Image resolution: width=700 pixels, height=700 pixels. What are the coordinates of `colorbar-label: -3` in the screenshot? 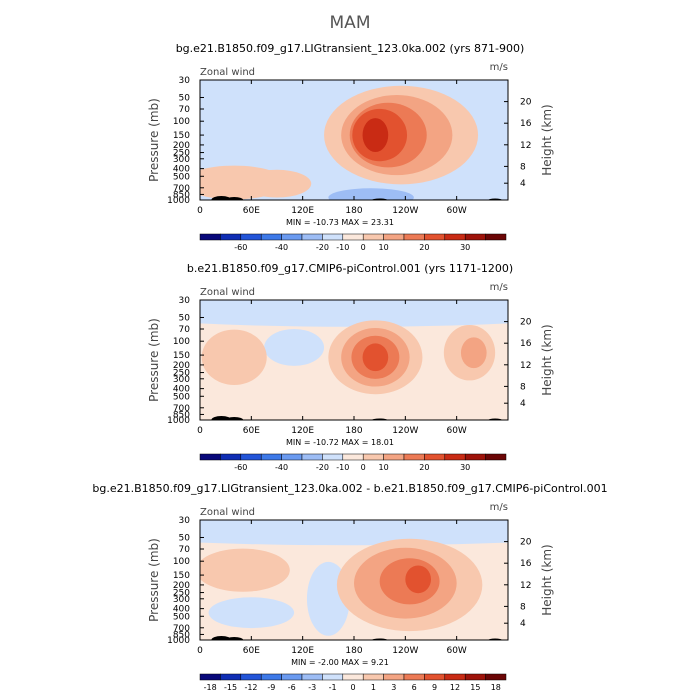 It's located at (312, 687).